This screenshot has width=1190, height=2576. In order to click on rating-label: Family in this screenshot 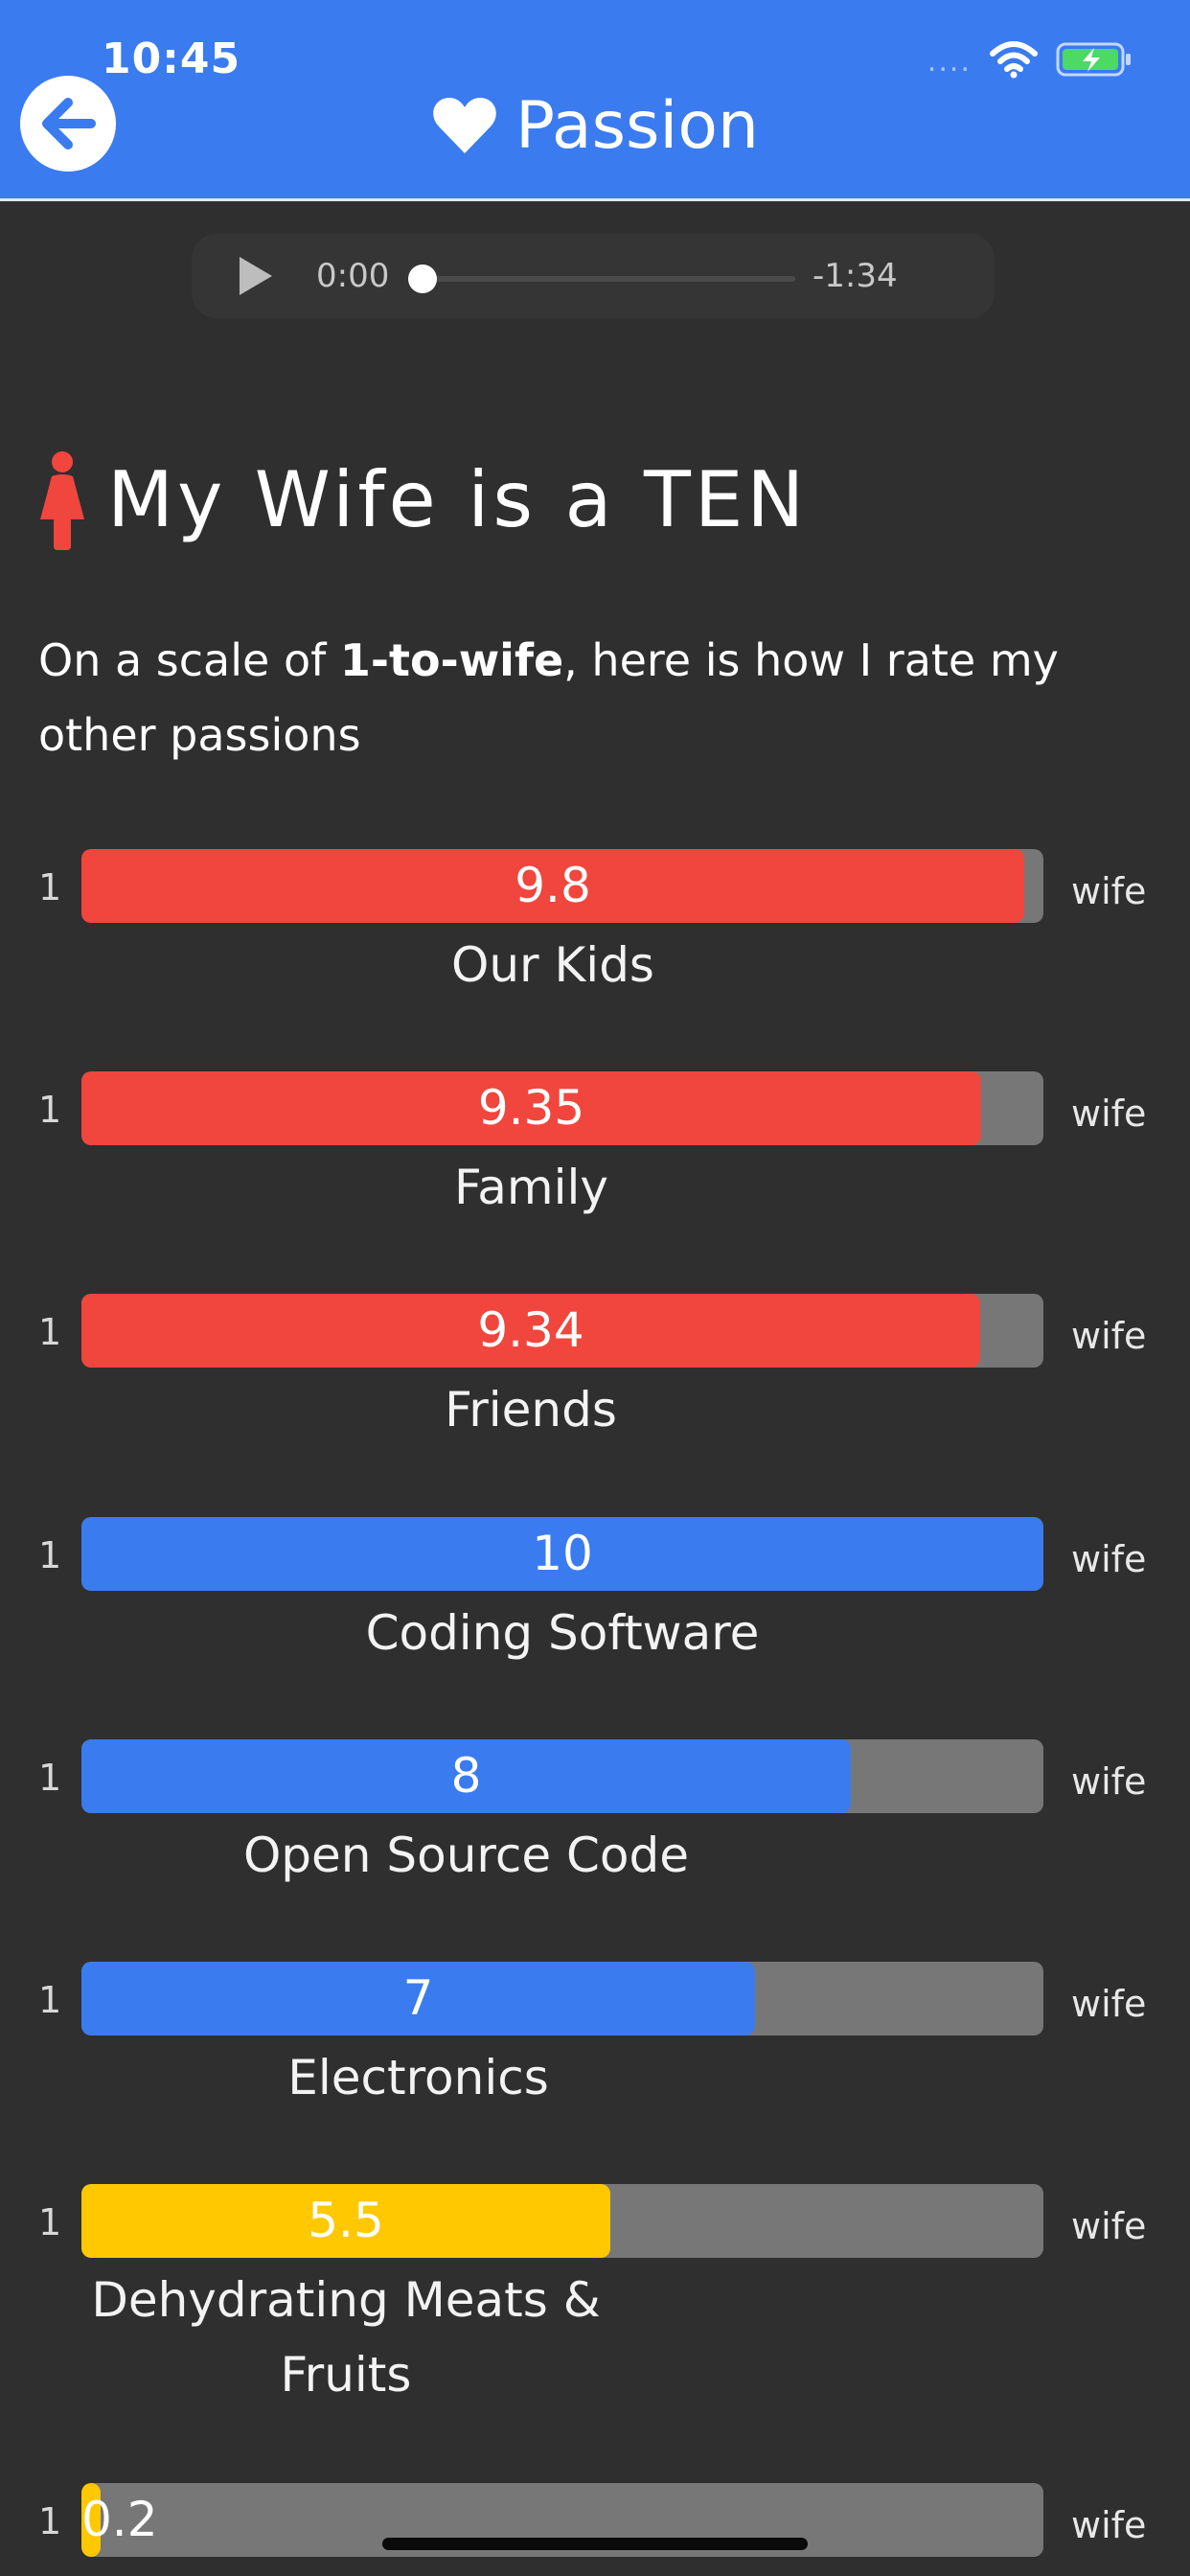, I will do `click(531, 1187)`.